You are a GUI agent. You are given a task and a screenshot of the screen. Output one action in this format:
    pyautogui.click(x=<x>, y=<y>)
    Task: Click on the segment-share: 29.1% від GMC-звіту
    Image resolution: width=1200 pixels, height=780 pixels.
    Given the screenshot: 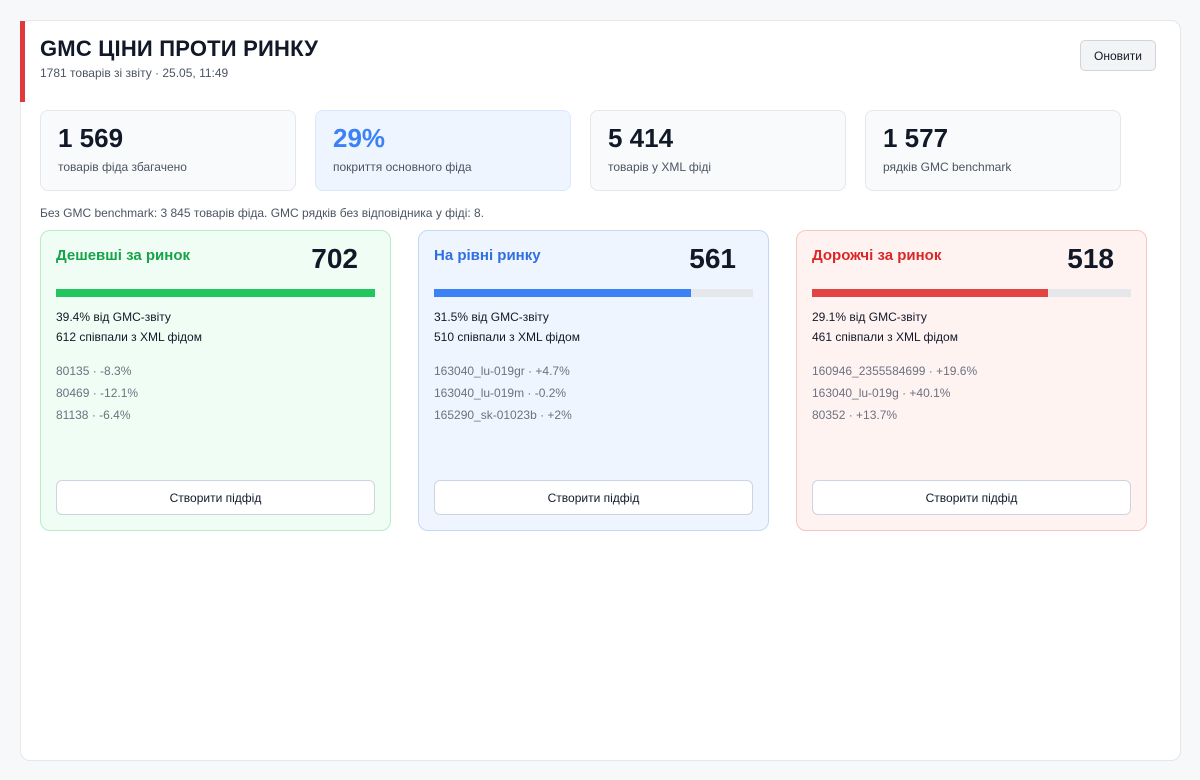 What is the action you would take?
    pyautogui.click(x=869, y=317)
    